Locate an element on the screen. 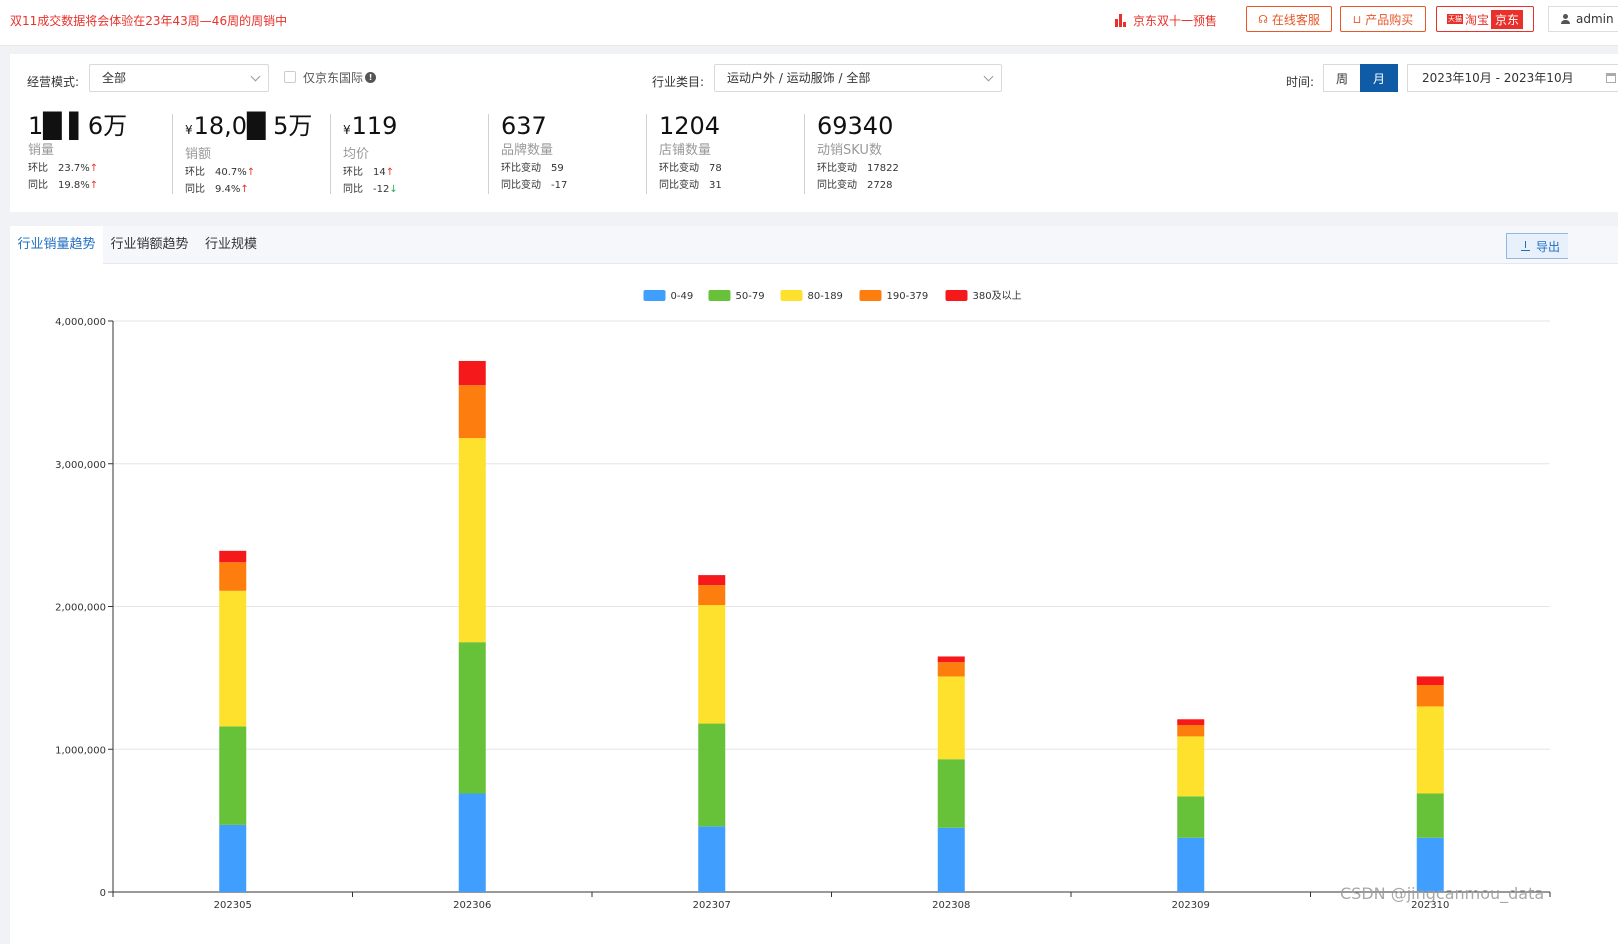 This screenshot has width=1618, height=944. stat-change-row: 同比变动 2728 is located at coordinates (858, 185).